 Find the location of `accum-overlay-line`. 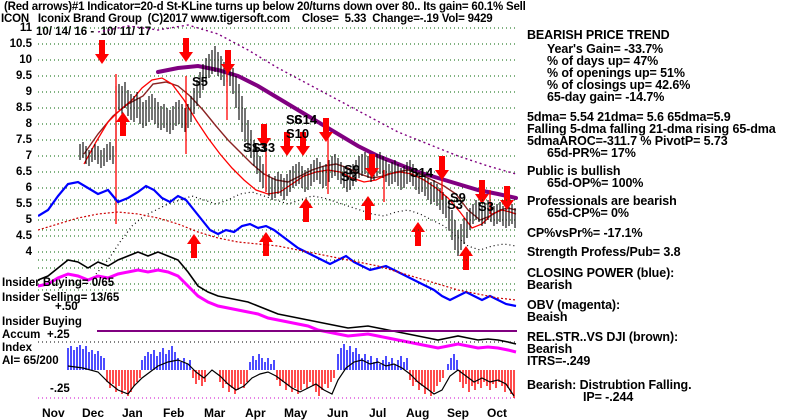

accum-overlay-line is located at coordinates (291, 378).